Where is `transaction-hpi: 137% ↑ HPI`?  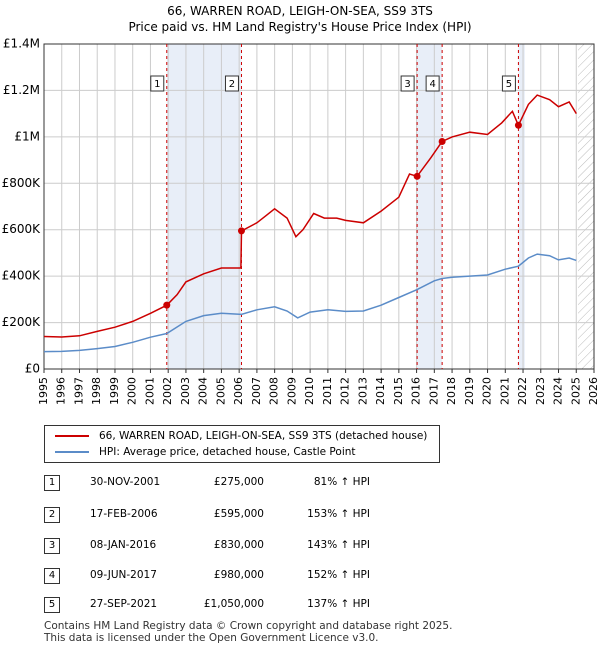
transaction-hpi: 137% ↑ HPI is located at coordinates (338, 604).